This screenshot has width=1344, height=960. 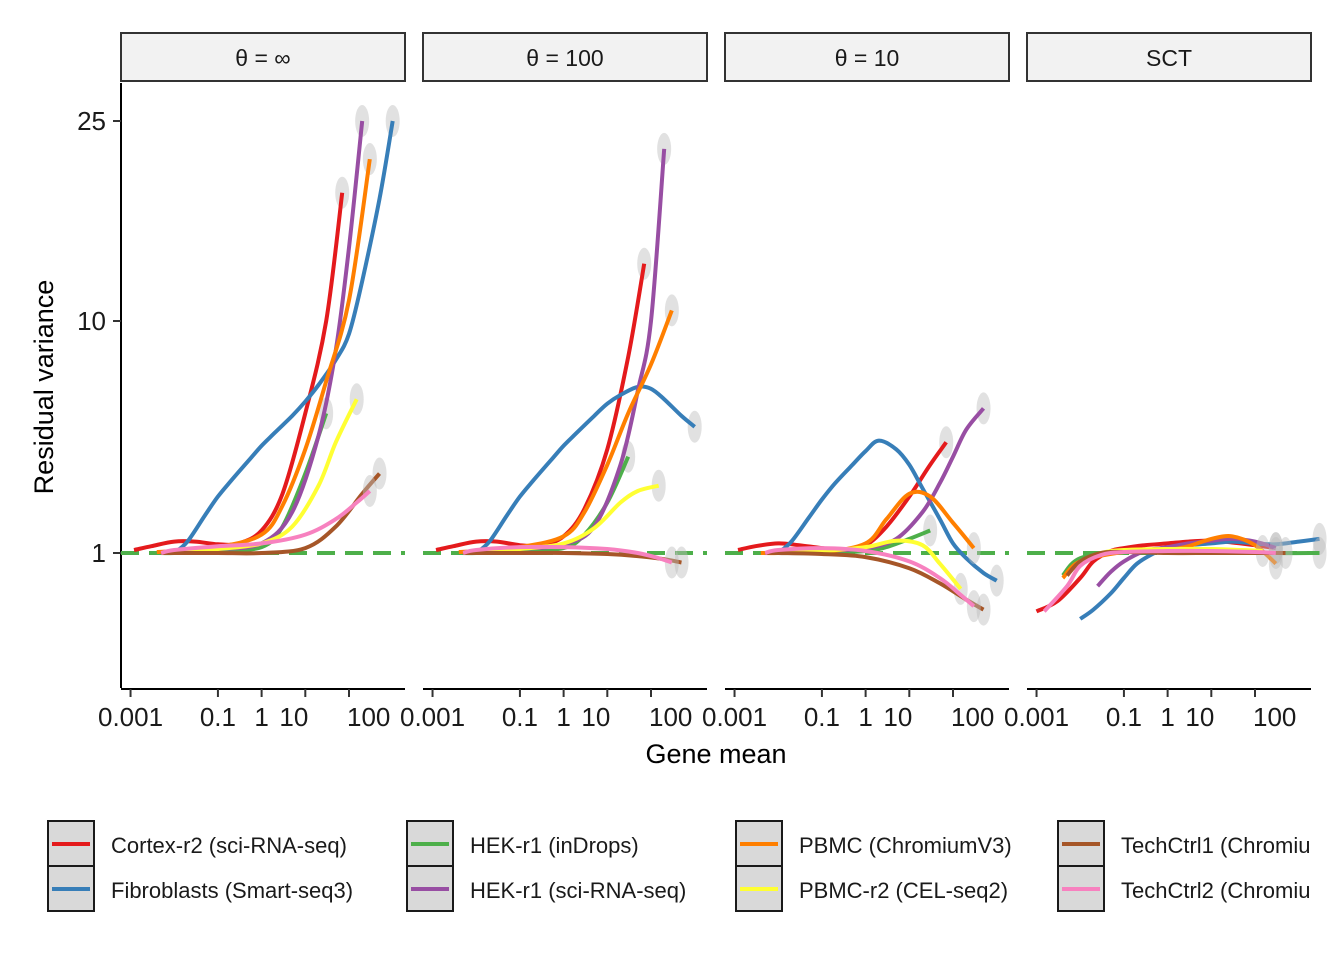 I want to click on legend-item: HEK-r1 (sci-RNA-seq), so click(x=546, y=888).